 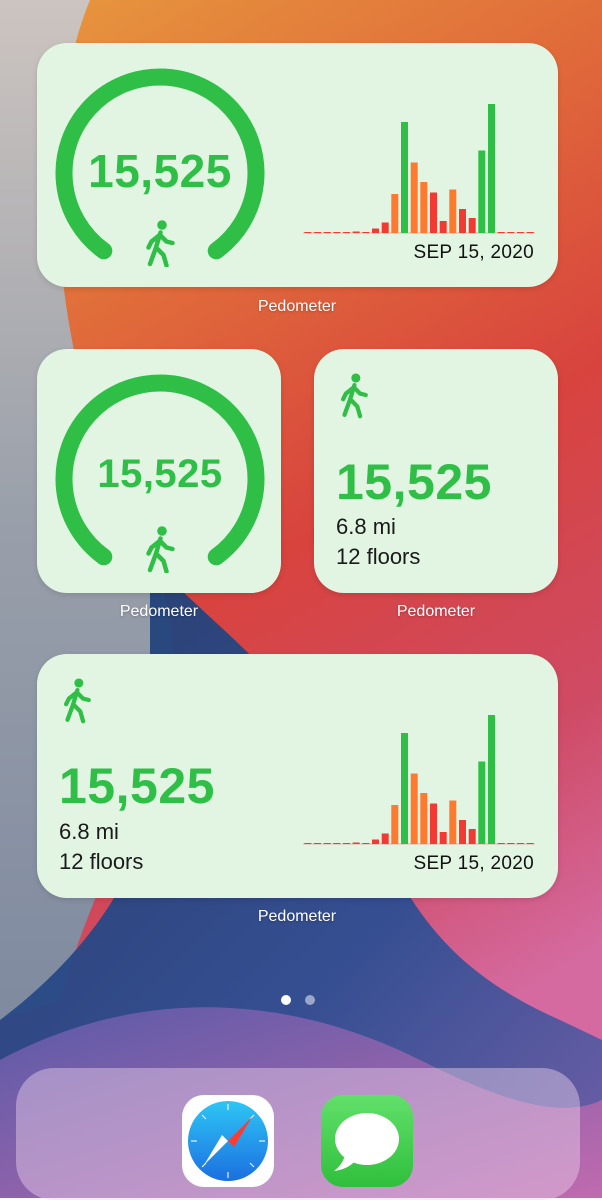 What do you see at coordinates (436, 611) in the screenshot?
I see `widget-label-small-stats: Pedometer` at bounding box center [436, 611].